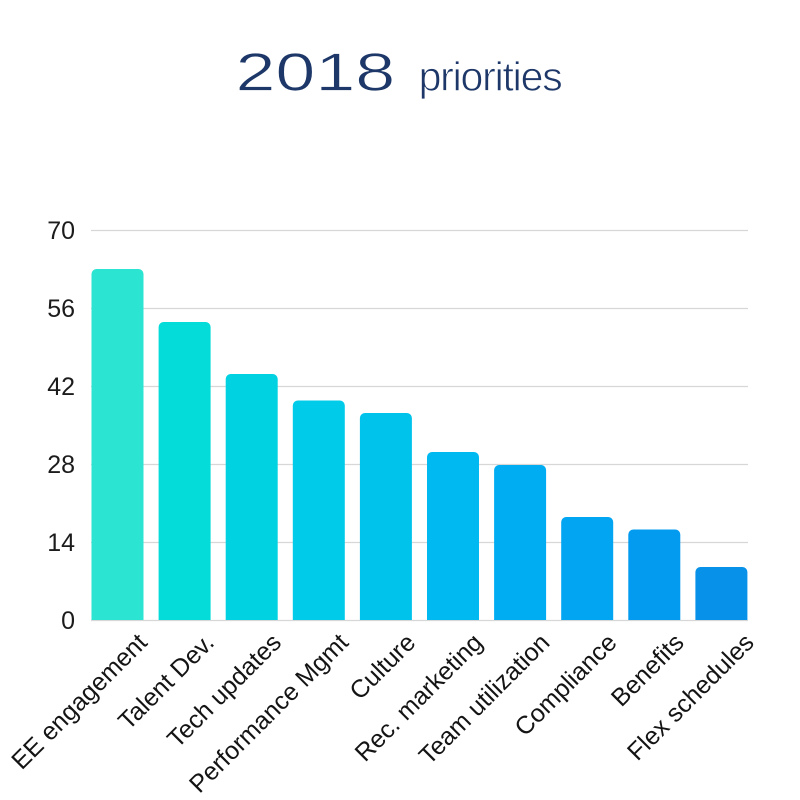 This screenshot has width=800, height=800. What do you see at coordinates (491, 77) in the screenshot?
I see `svg-text: priorities` at bounding box center [491, 77].